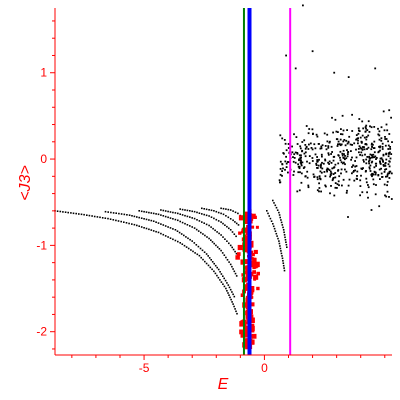 The height and width of the screenshot is (400, 400). What do you see at coordinates (267, 181) in the screenshot?
I see `vertical-lines-layer` at bounding box center [267, 181].